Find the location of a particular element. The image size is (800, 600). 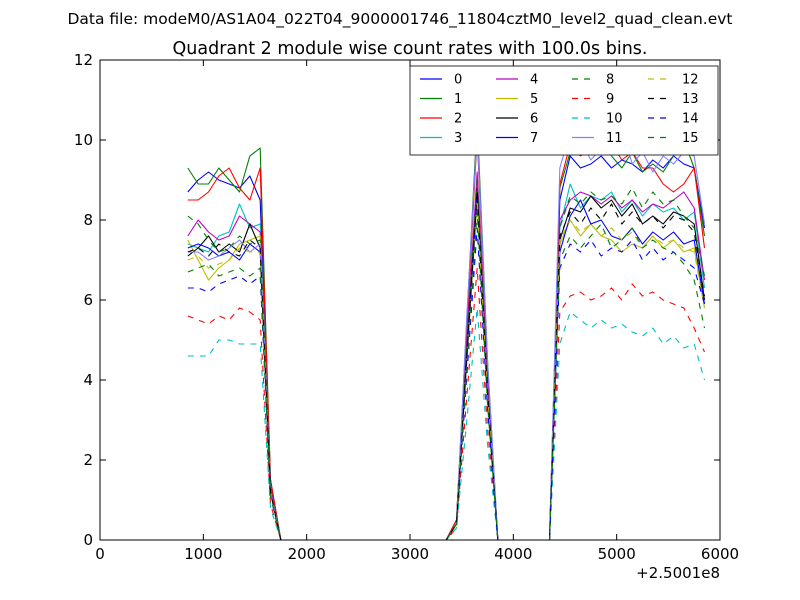

x-tick-label: 6000 is located at coordinates (720, 554).